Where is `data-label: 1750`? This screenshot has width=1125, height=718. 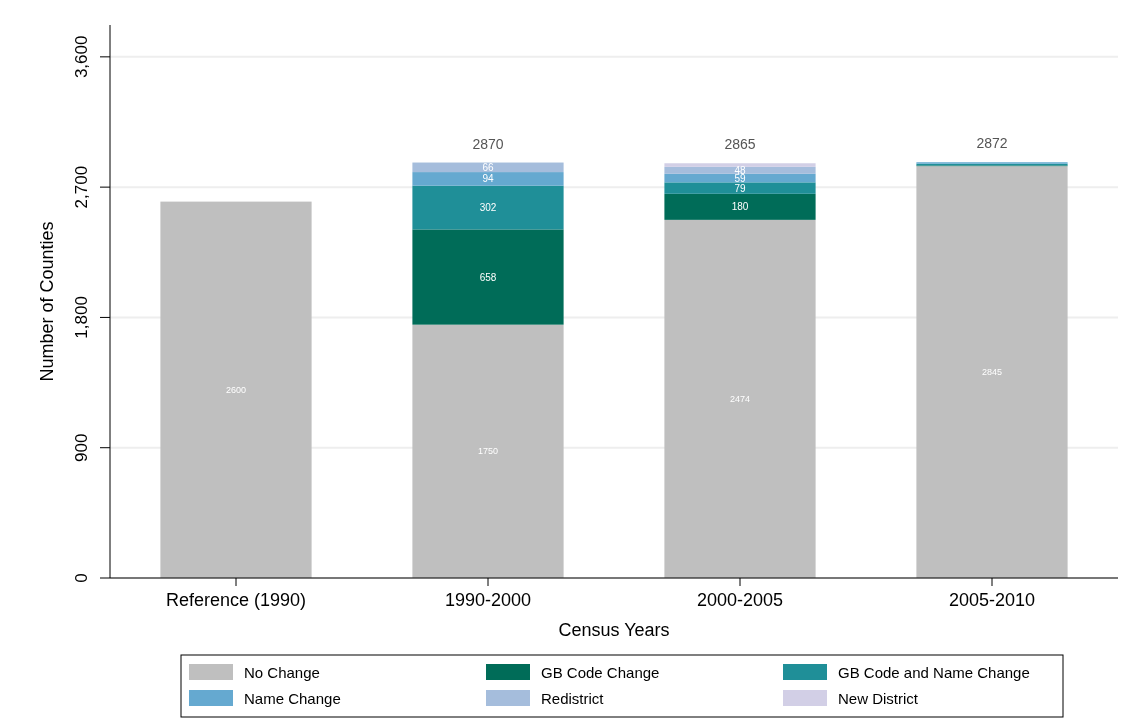
data-label: 1750 is located at coordinates (488, 451).